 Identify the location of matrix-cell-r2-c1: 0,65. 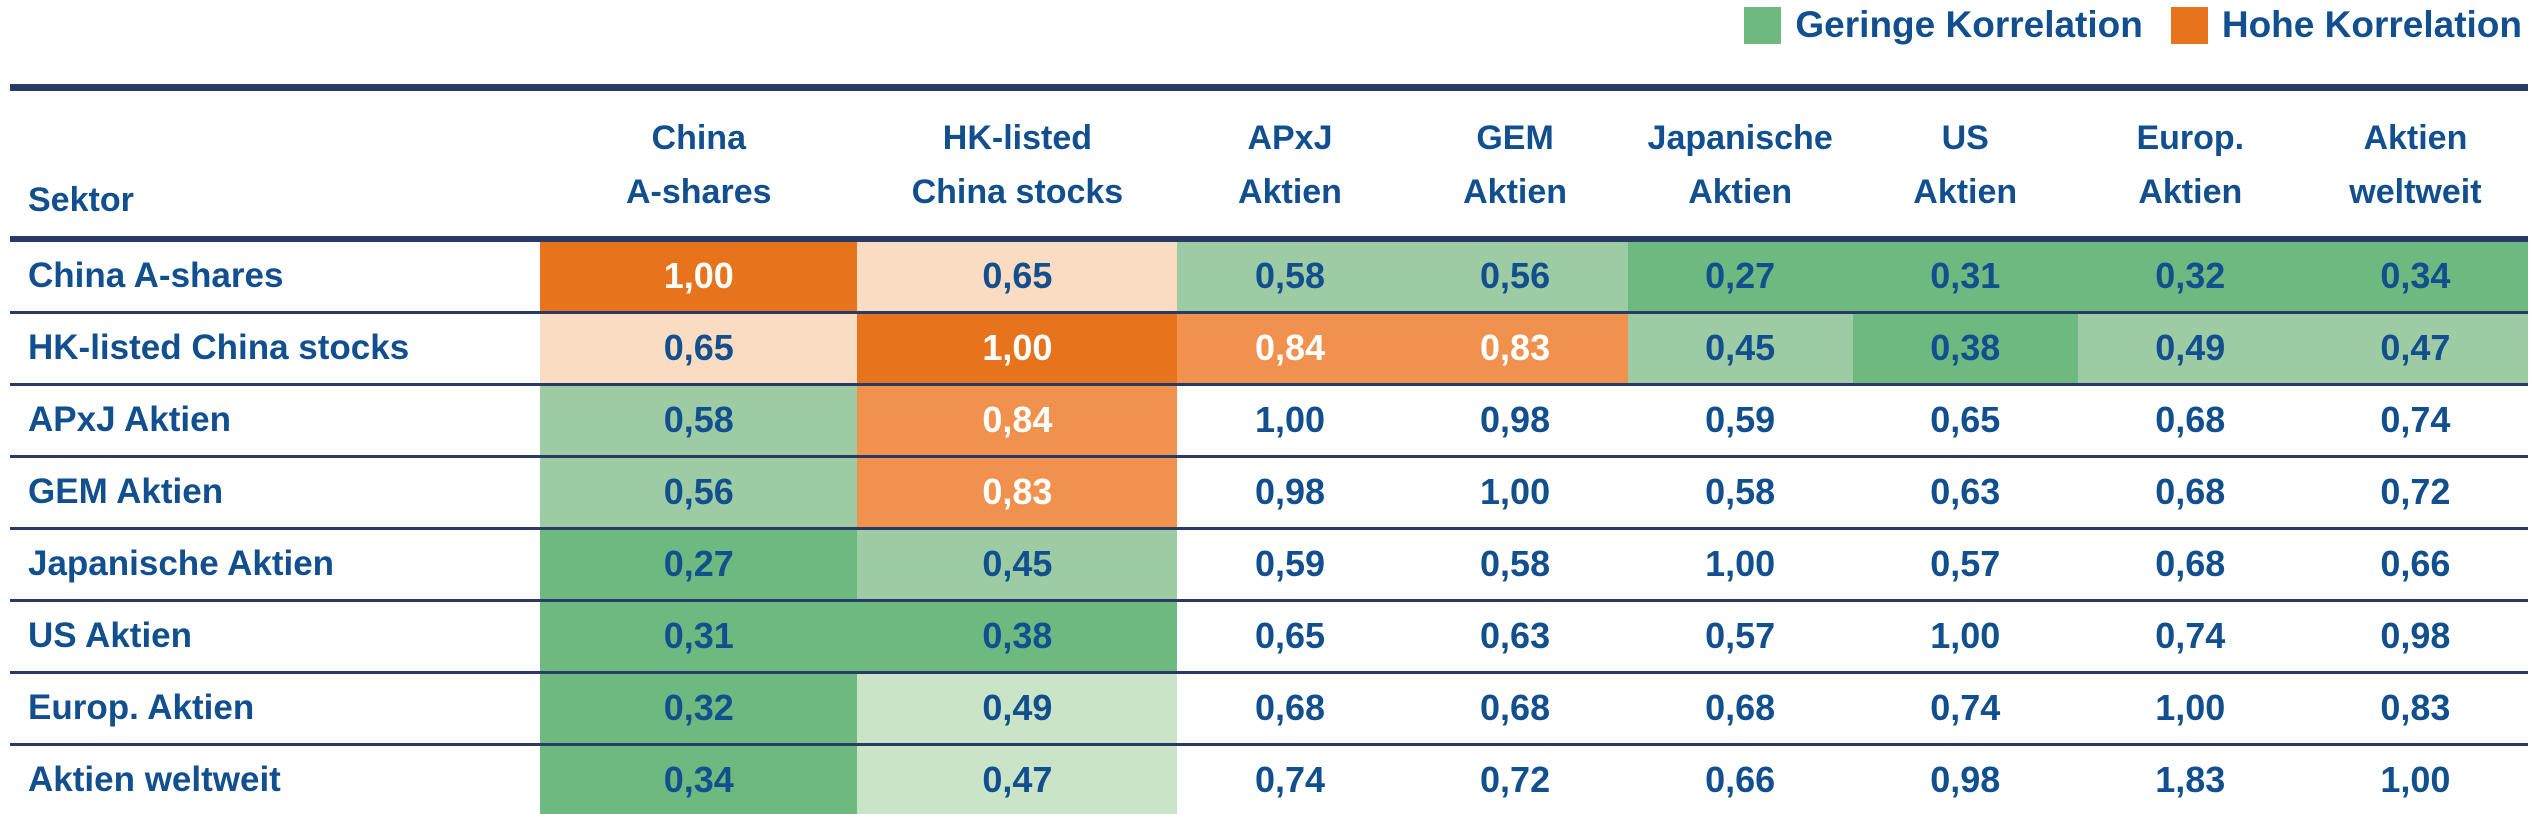
(699, 349).